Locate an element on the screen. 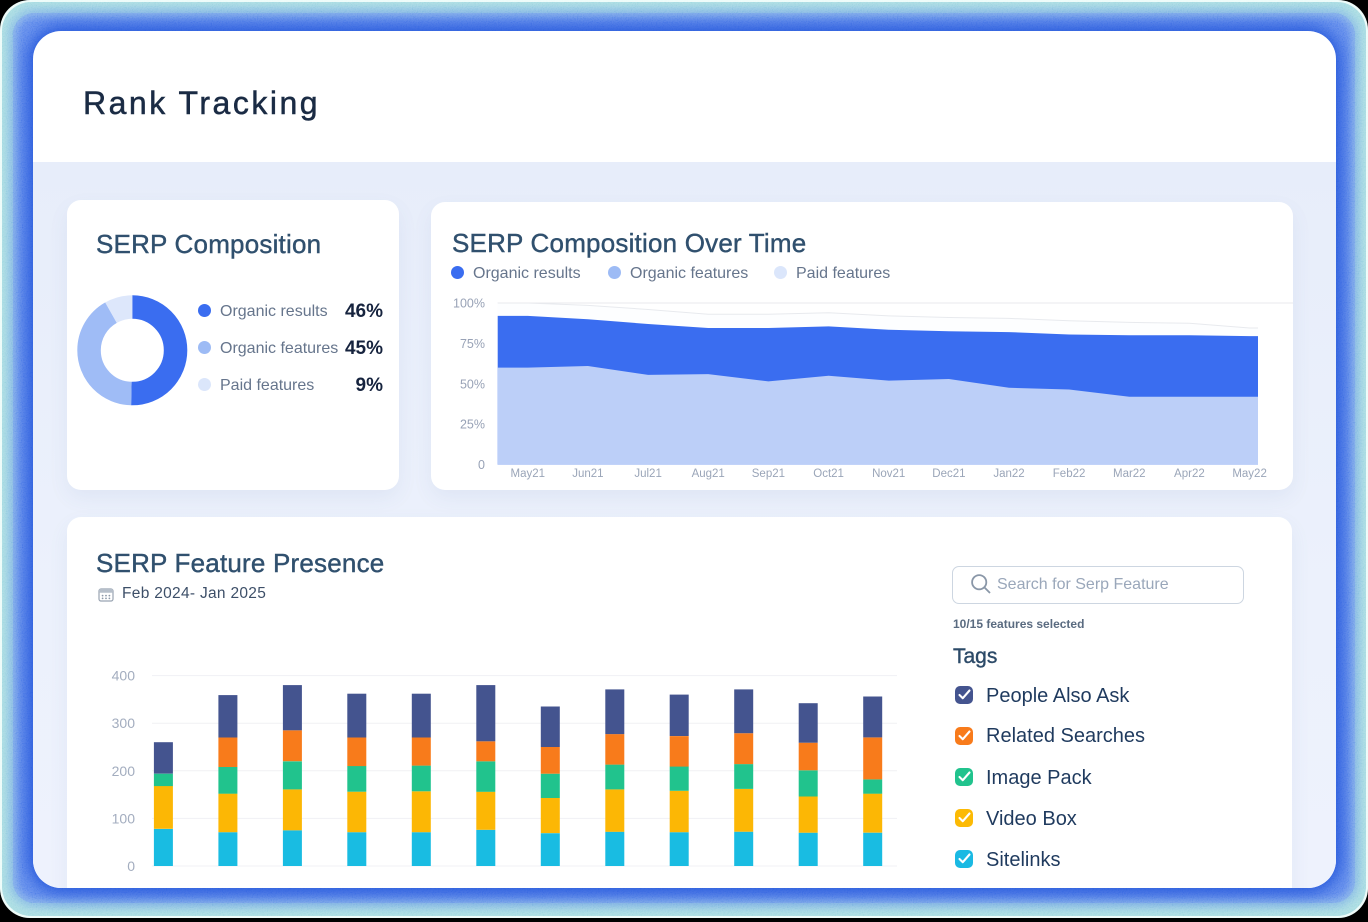 This screenshot has height=922, width=1368. svg-text: Nov21 is located at coordinates (888, 474).